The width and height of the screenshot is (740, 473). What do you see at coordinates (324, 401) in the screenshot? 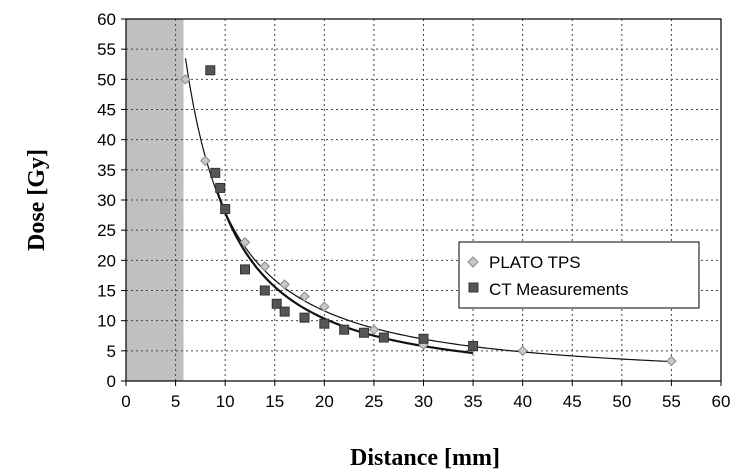
I see `x-tick-label: 20` at bounding box center [324, 401].